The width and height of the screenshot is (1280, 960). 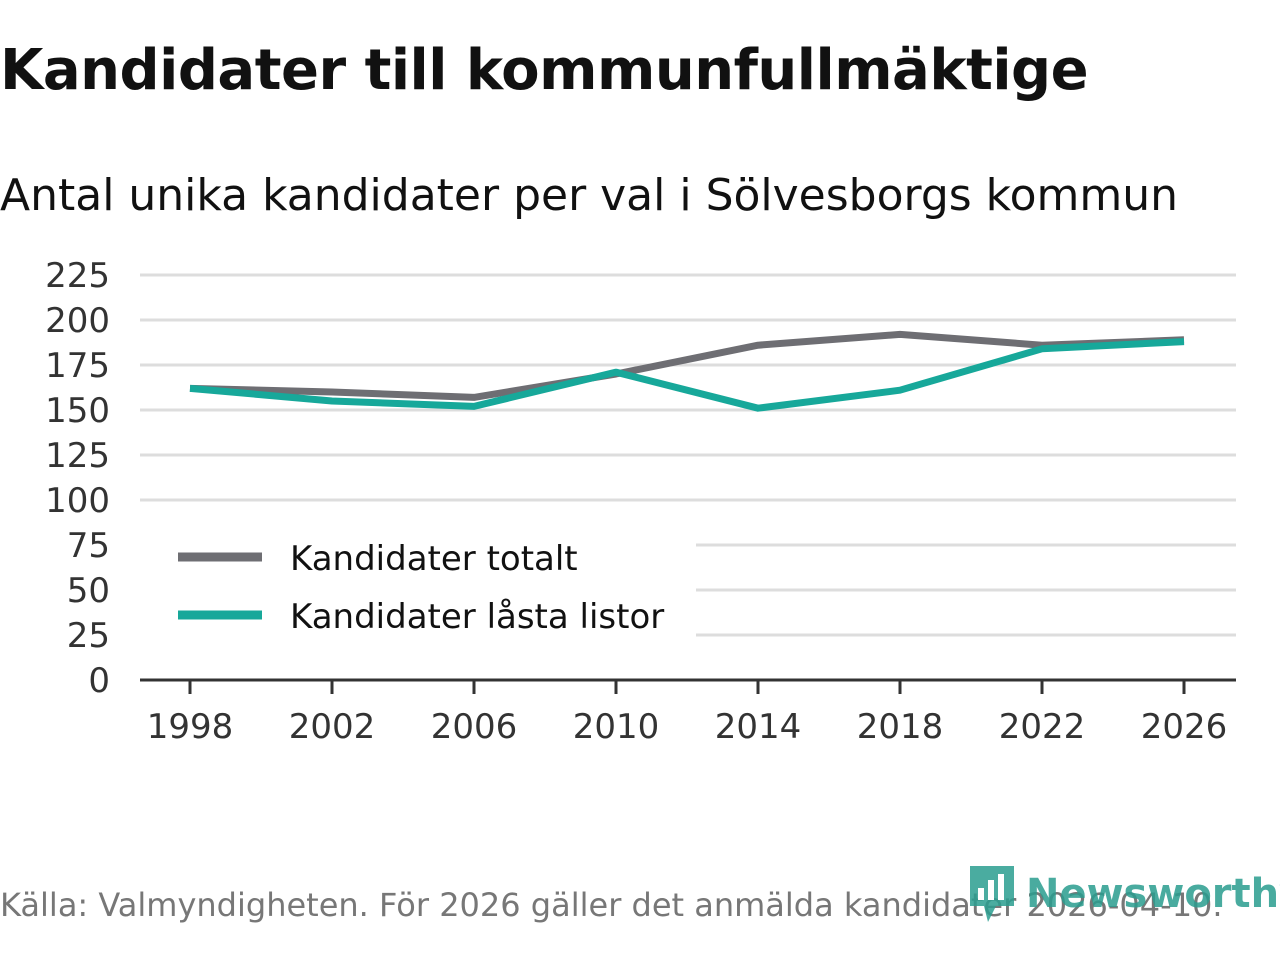 I want to click on y-tick-label: 75, so click(x=88, y=546).